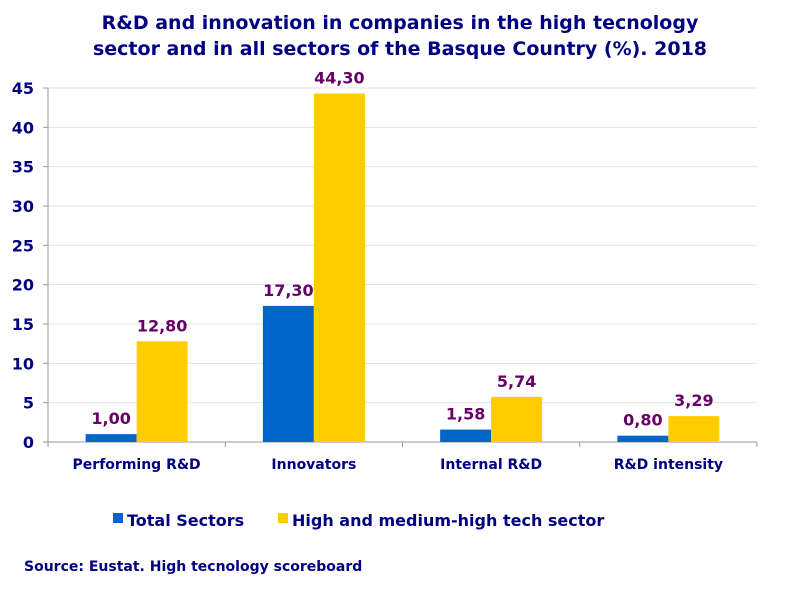 This screenshot has width=800, height=604. I want to click on y-tick-label: 35, so click(23, 167).